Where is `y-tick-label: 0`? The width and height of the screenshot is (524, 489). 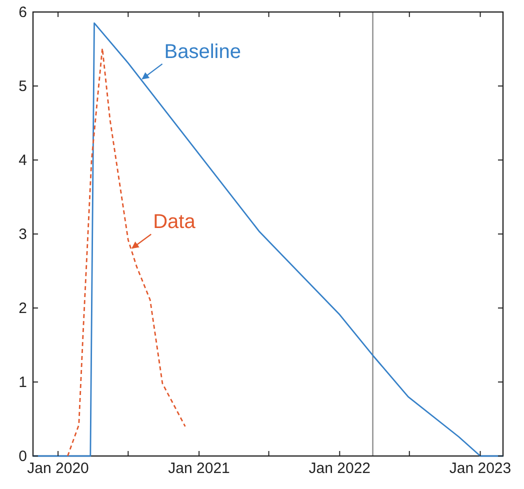 y-tick-label: 0 is located at coordinates (22, 456).